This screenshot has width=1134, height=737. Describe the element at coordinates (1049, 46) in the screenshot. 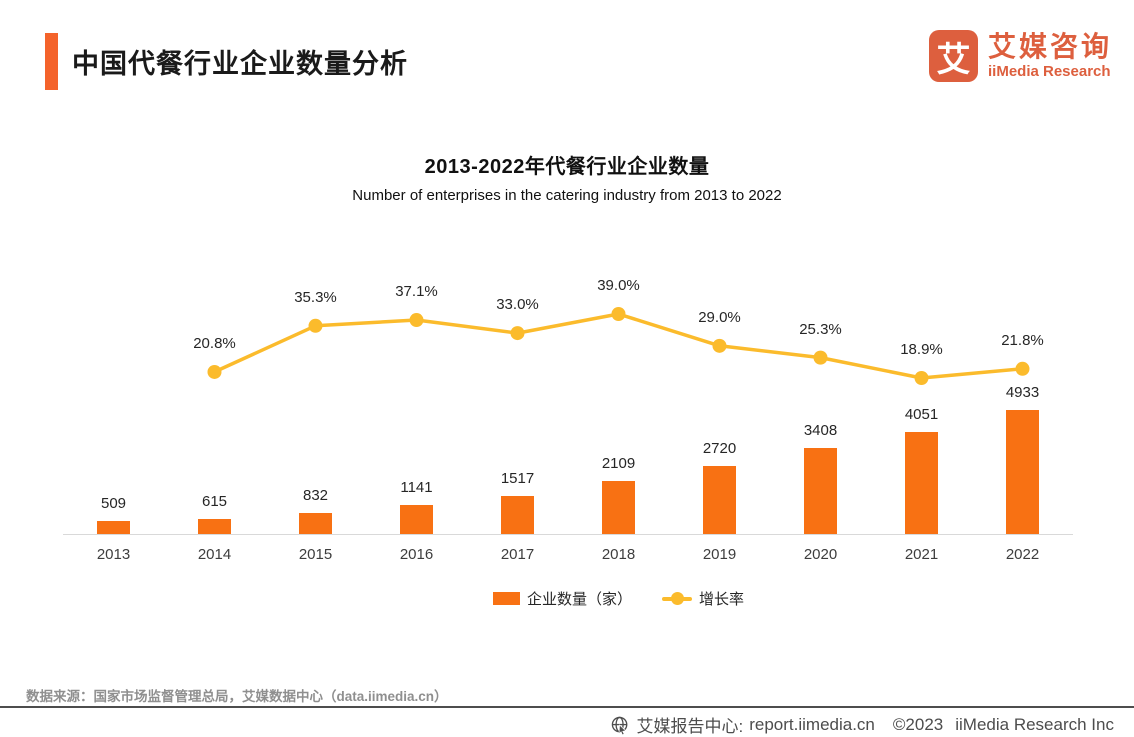

I see `logo-name-cn: 艾媒咨询` at that location.